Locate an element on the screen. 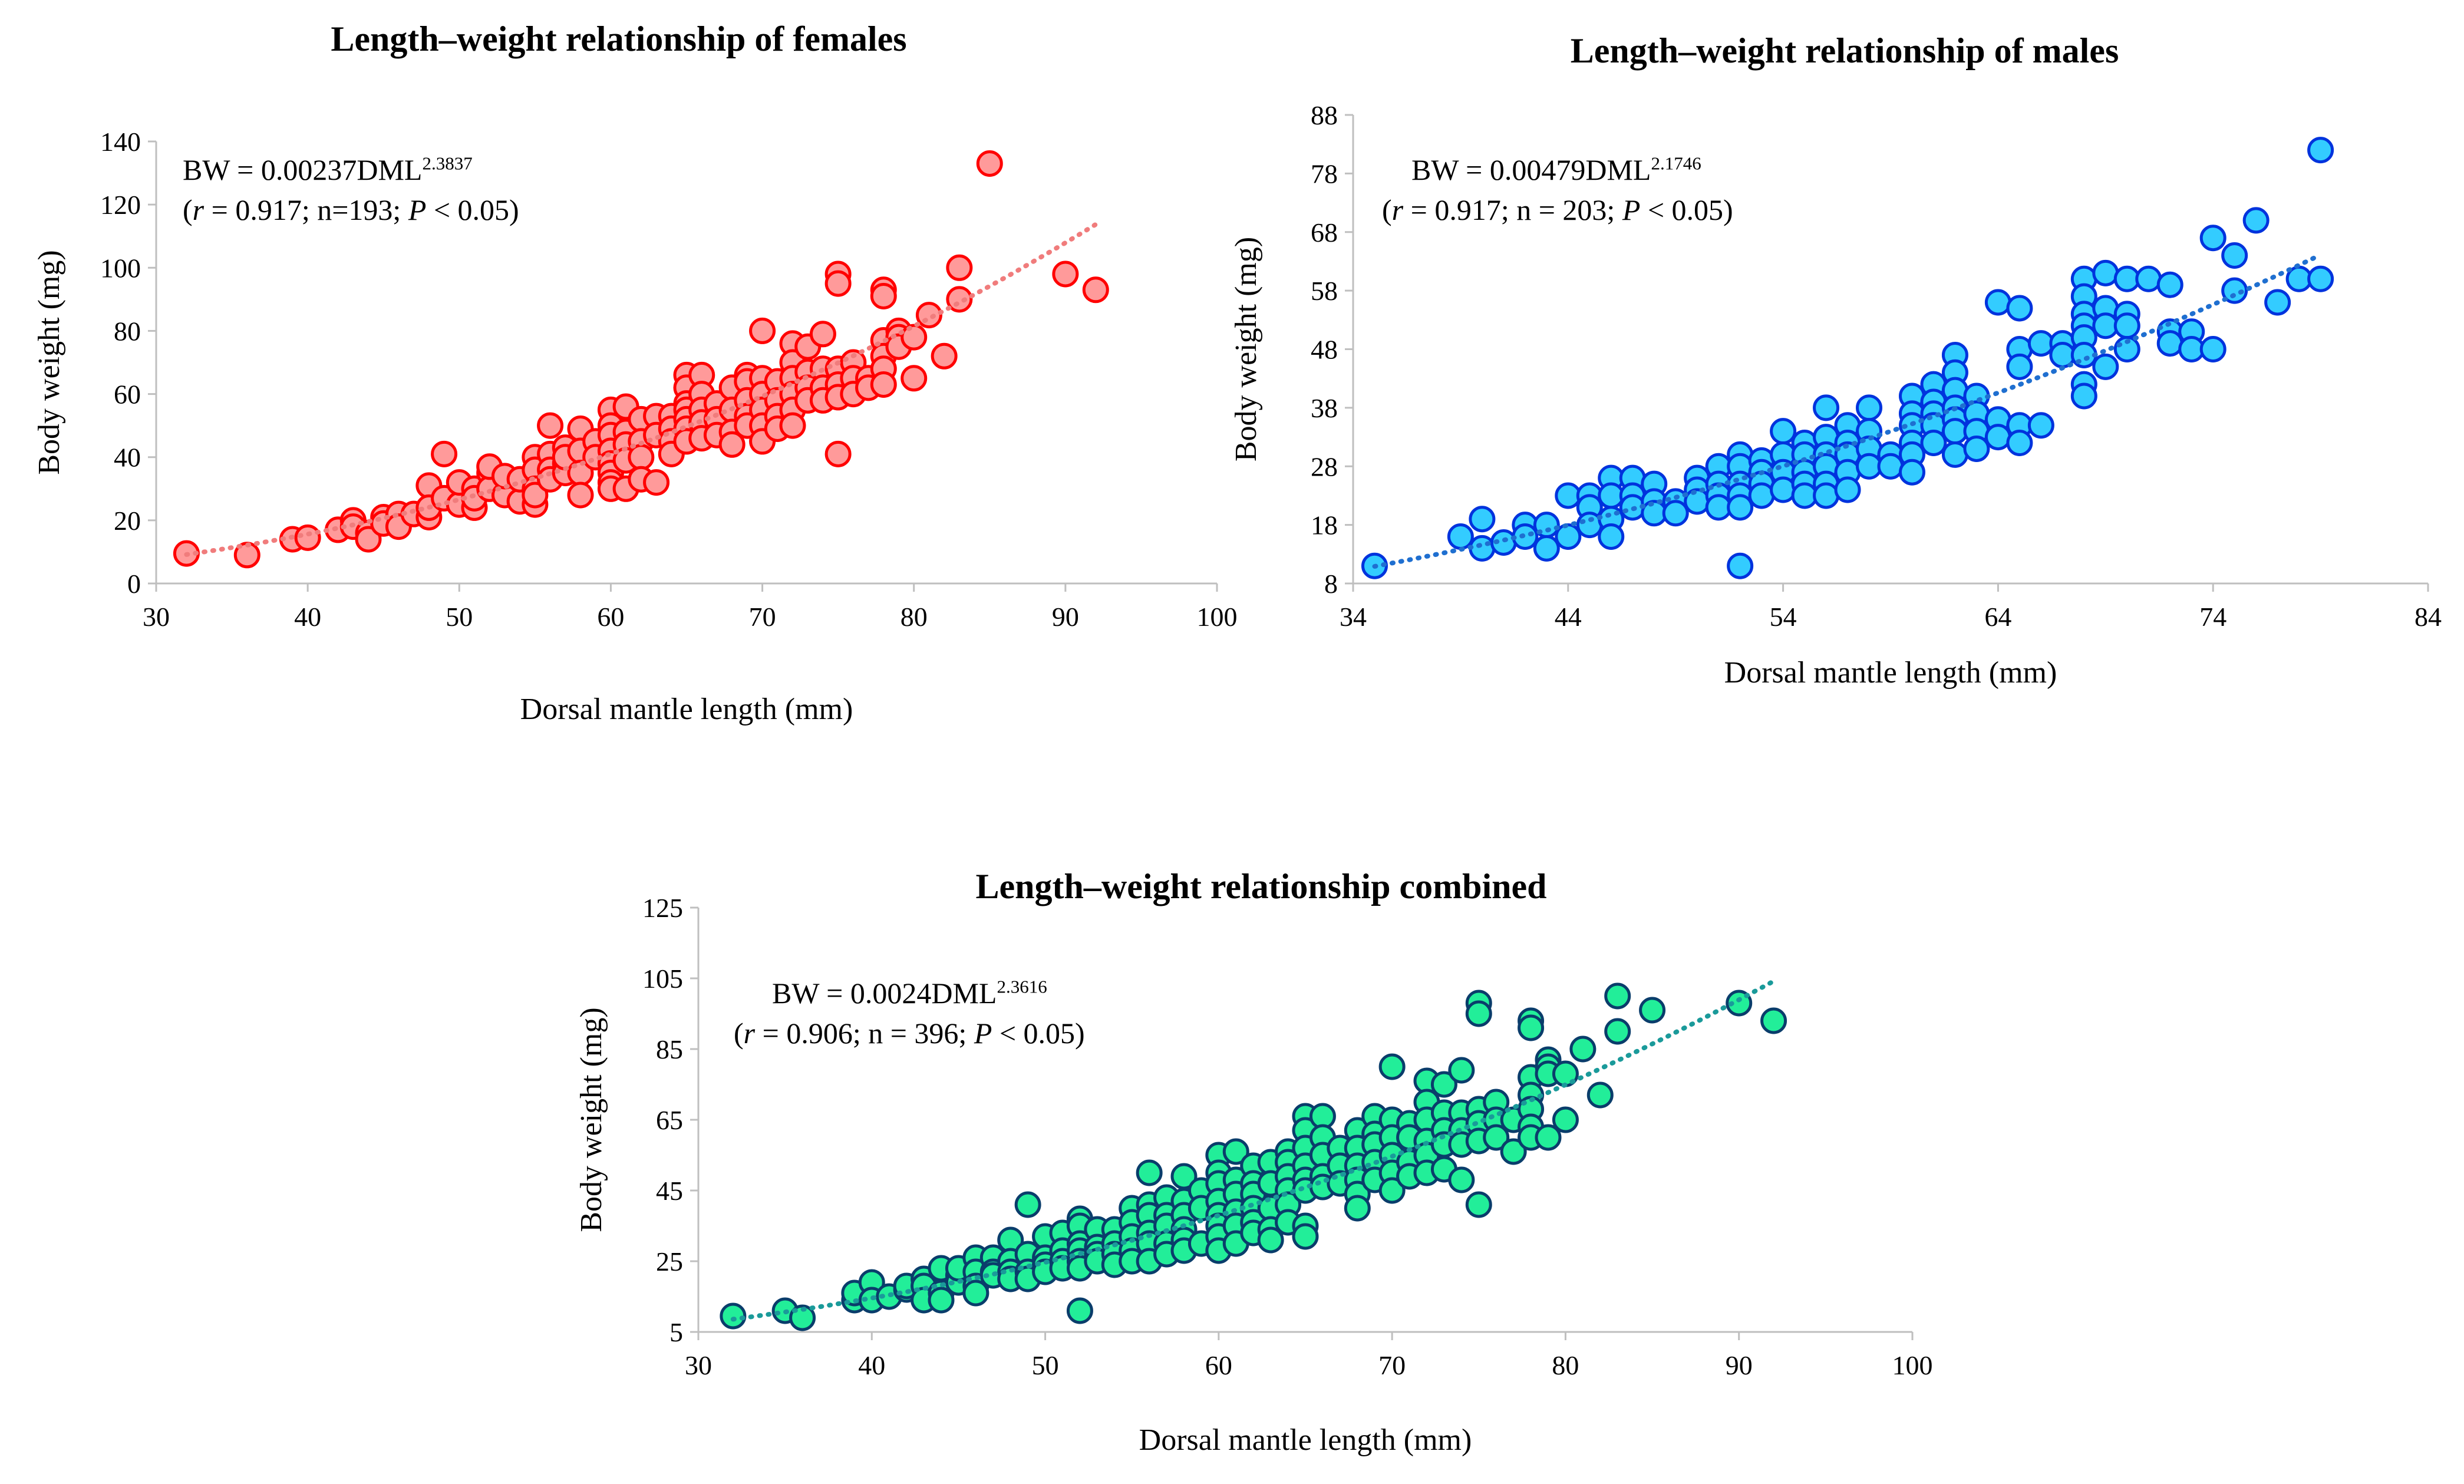 The image size is (2464, 1484). x-tick-label: 34 is located at coordinates (1353, 617).